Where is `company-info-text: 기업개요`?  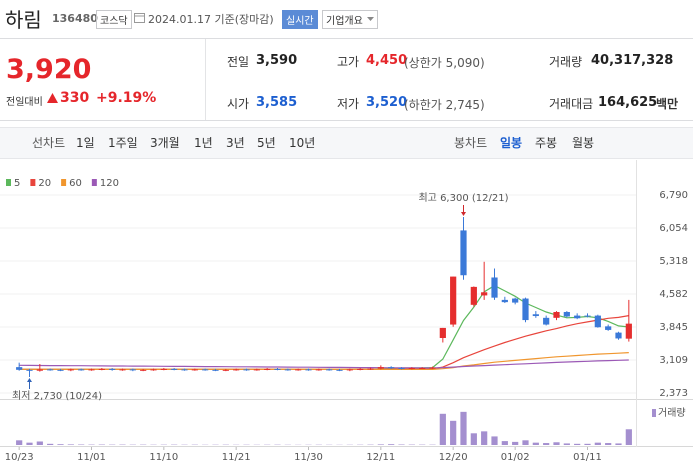
company-info-text: 기업개요 is located at coordinates (344, 21).